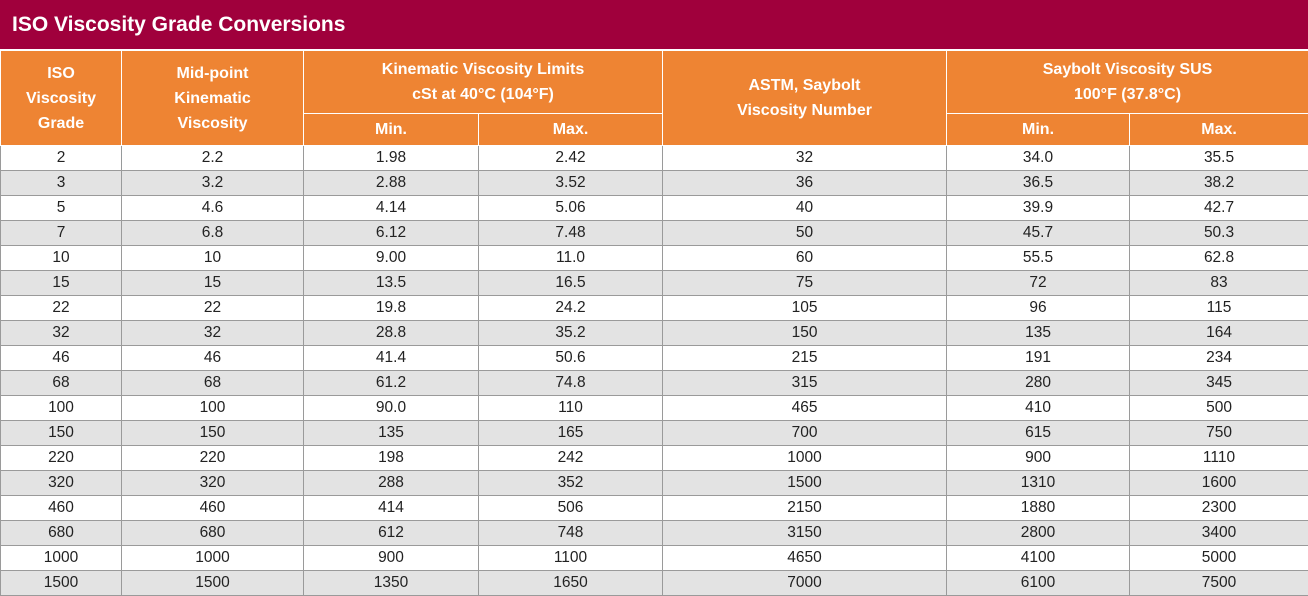 The image size is (1308, 596). Describe the element at coordinates (1218, 358) in the screenshot. I see `cell-saybolt-max: 234` at that location.